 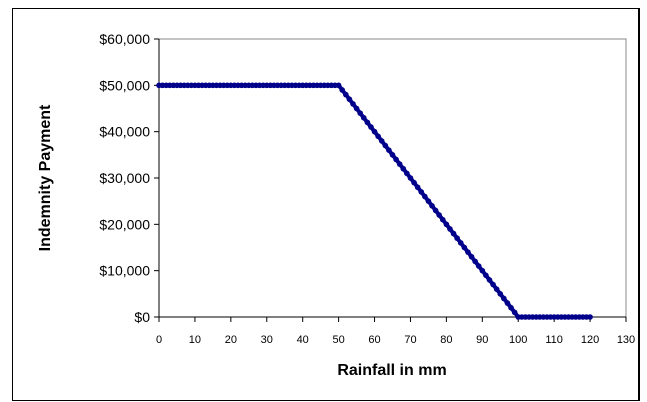 I want to click on y-tick-label: $50,000, so click(x=124, y=85).